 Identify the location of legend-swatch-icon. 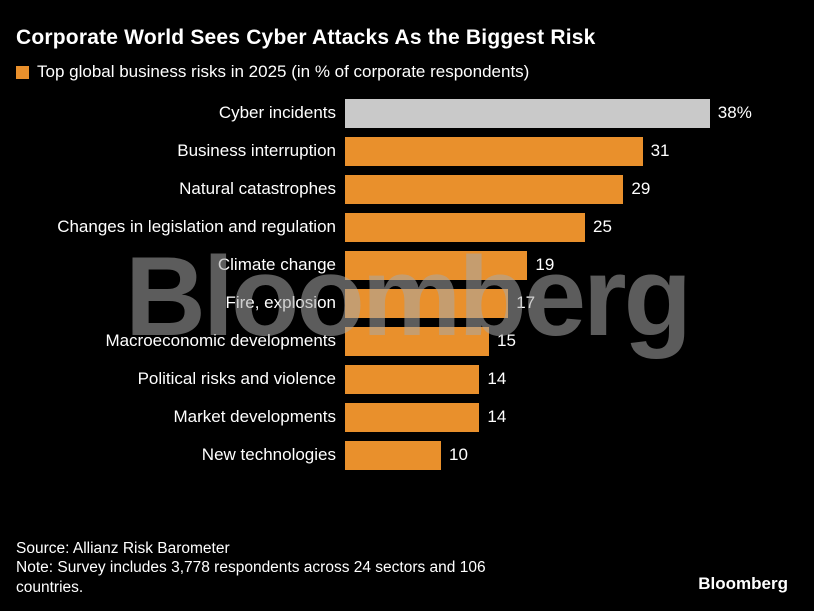
(22, 72).